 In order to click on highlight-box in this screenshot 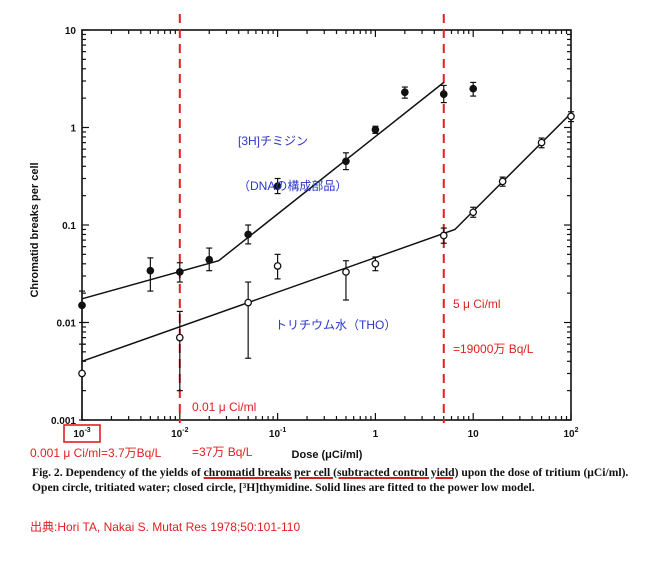, I will do `click(82, 433)`.